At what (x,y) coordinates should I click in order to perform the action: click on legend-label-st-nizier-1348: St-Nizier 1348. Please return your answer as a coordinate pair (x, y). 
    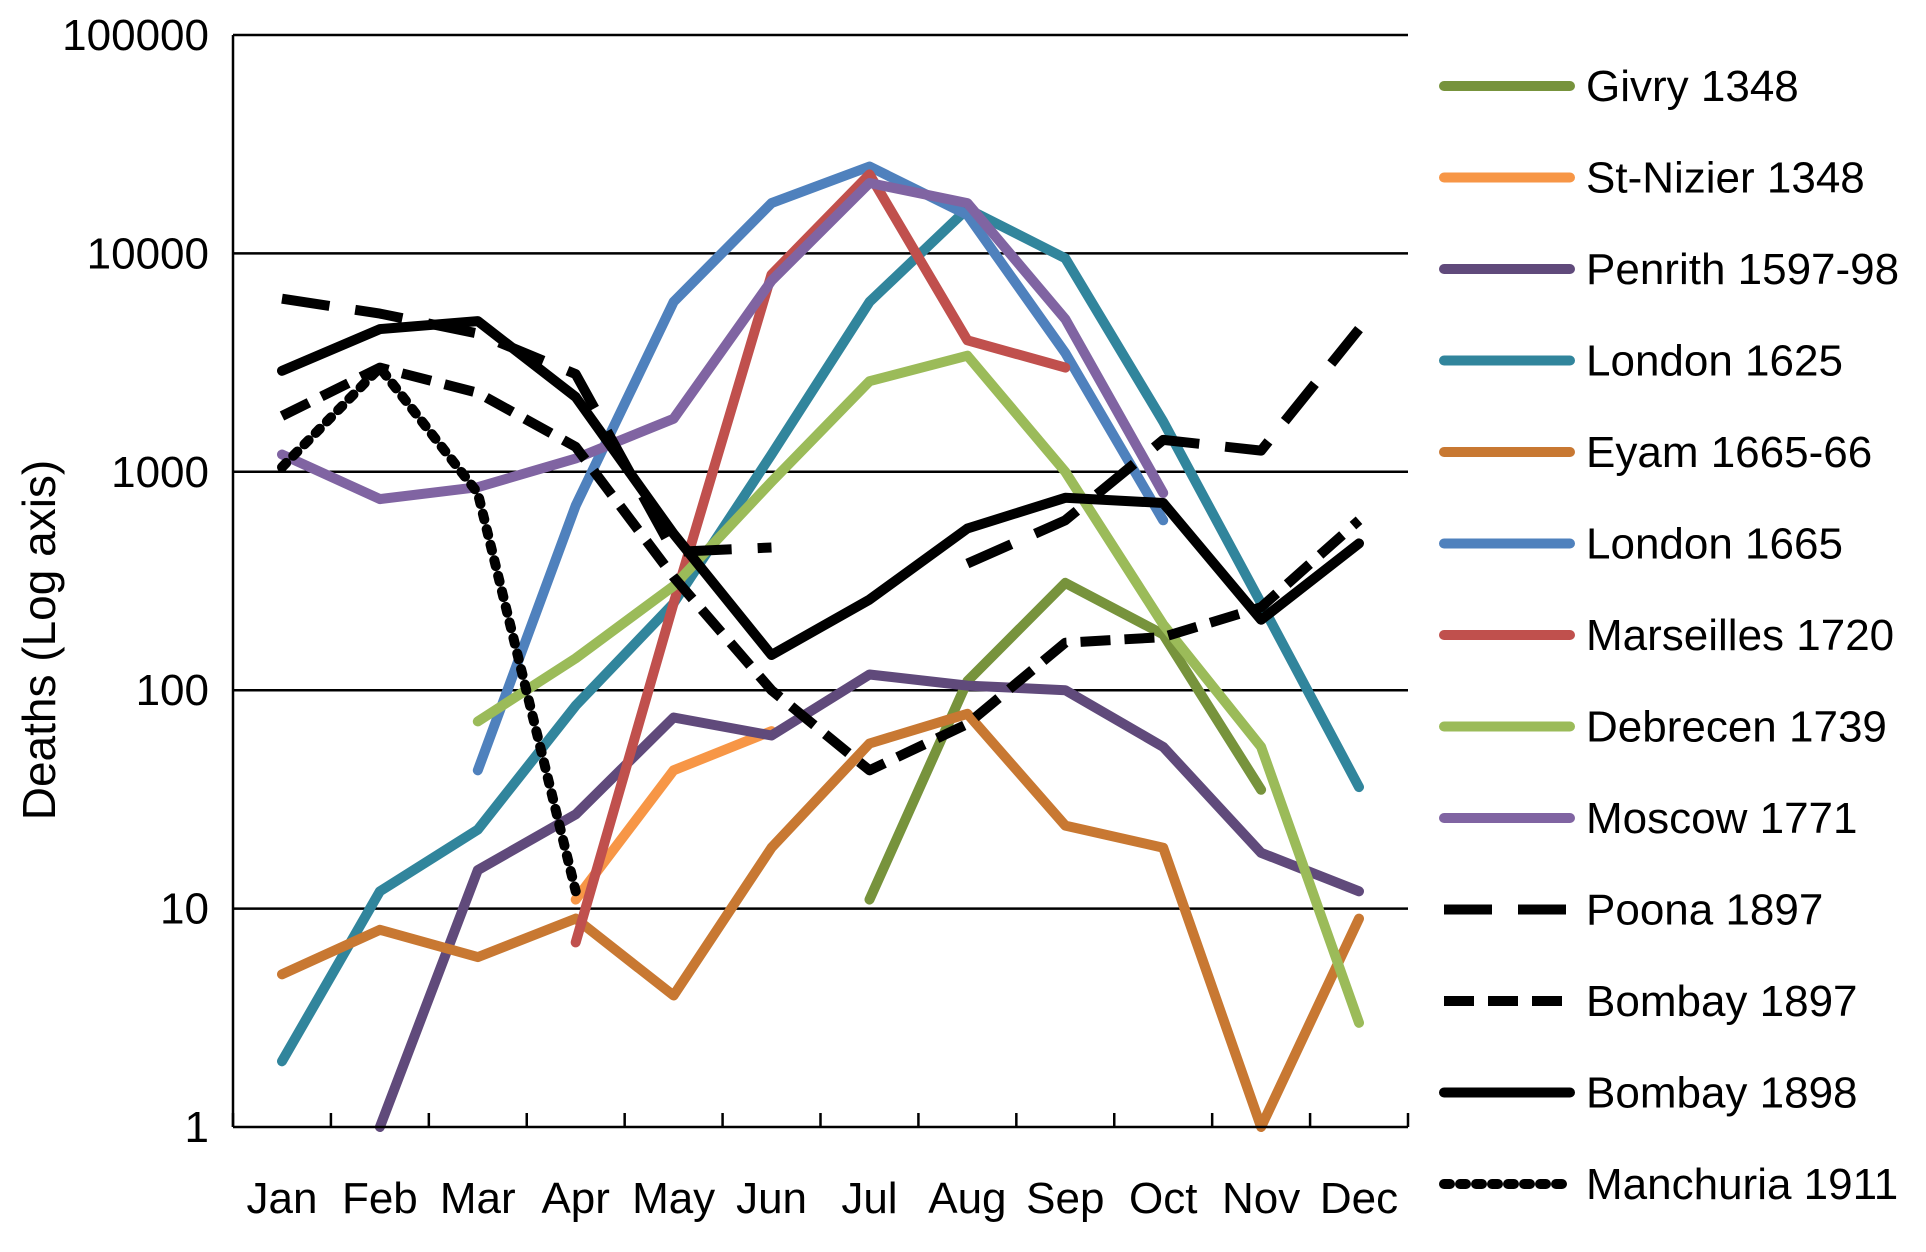
    Looking at the image, I should click on (1725, 178).